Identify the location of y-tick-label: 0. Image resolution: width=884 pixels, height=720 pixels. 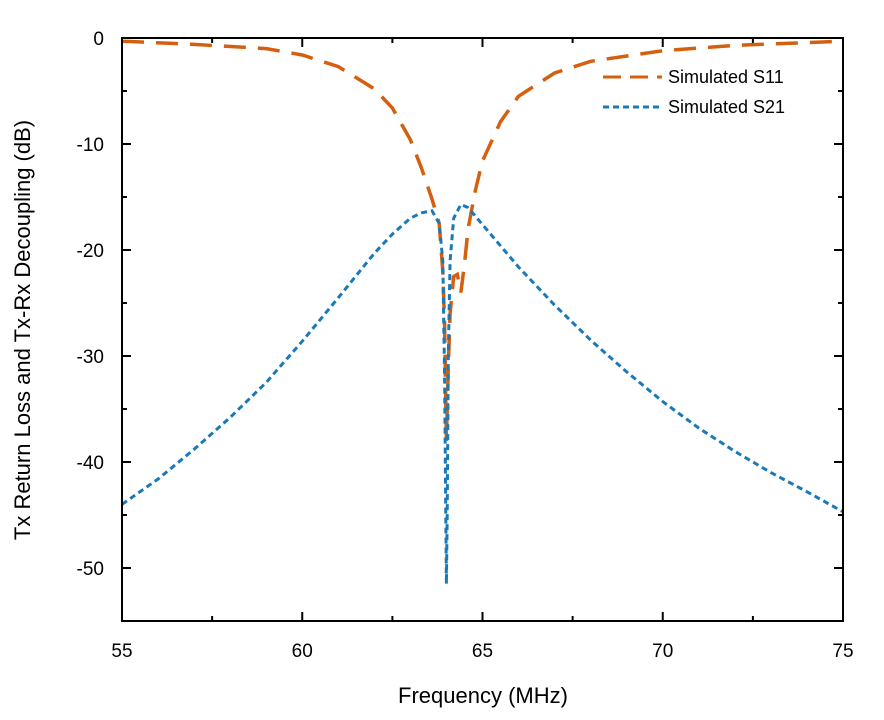
(98, 39).